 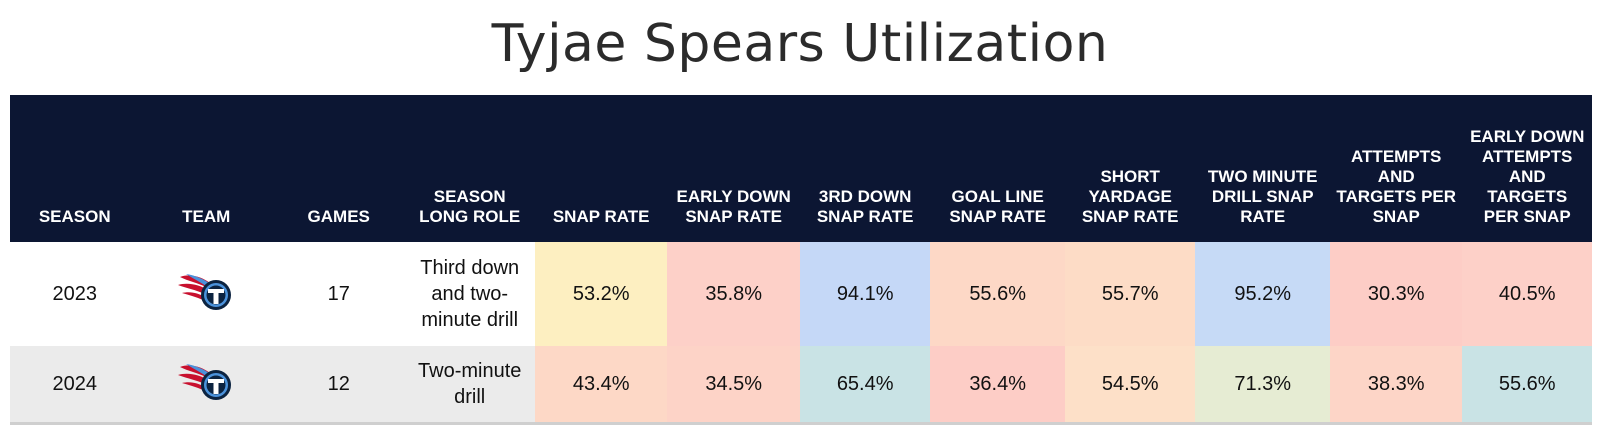 I want to click on short-yardage-snap-rate-cell: 55.7%, so click(x=1130, y=294).